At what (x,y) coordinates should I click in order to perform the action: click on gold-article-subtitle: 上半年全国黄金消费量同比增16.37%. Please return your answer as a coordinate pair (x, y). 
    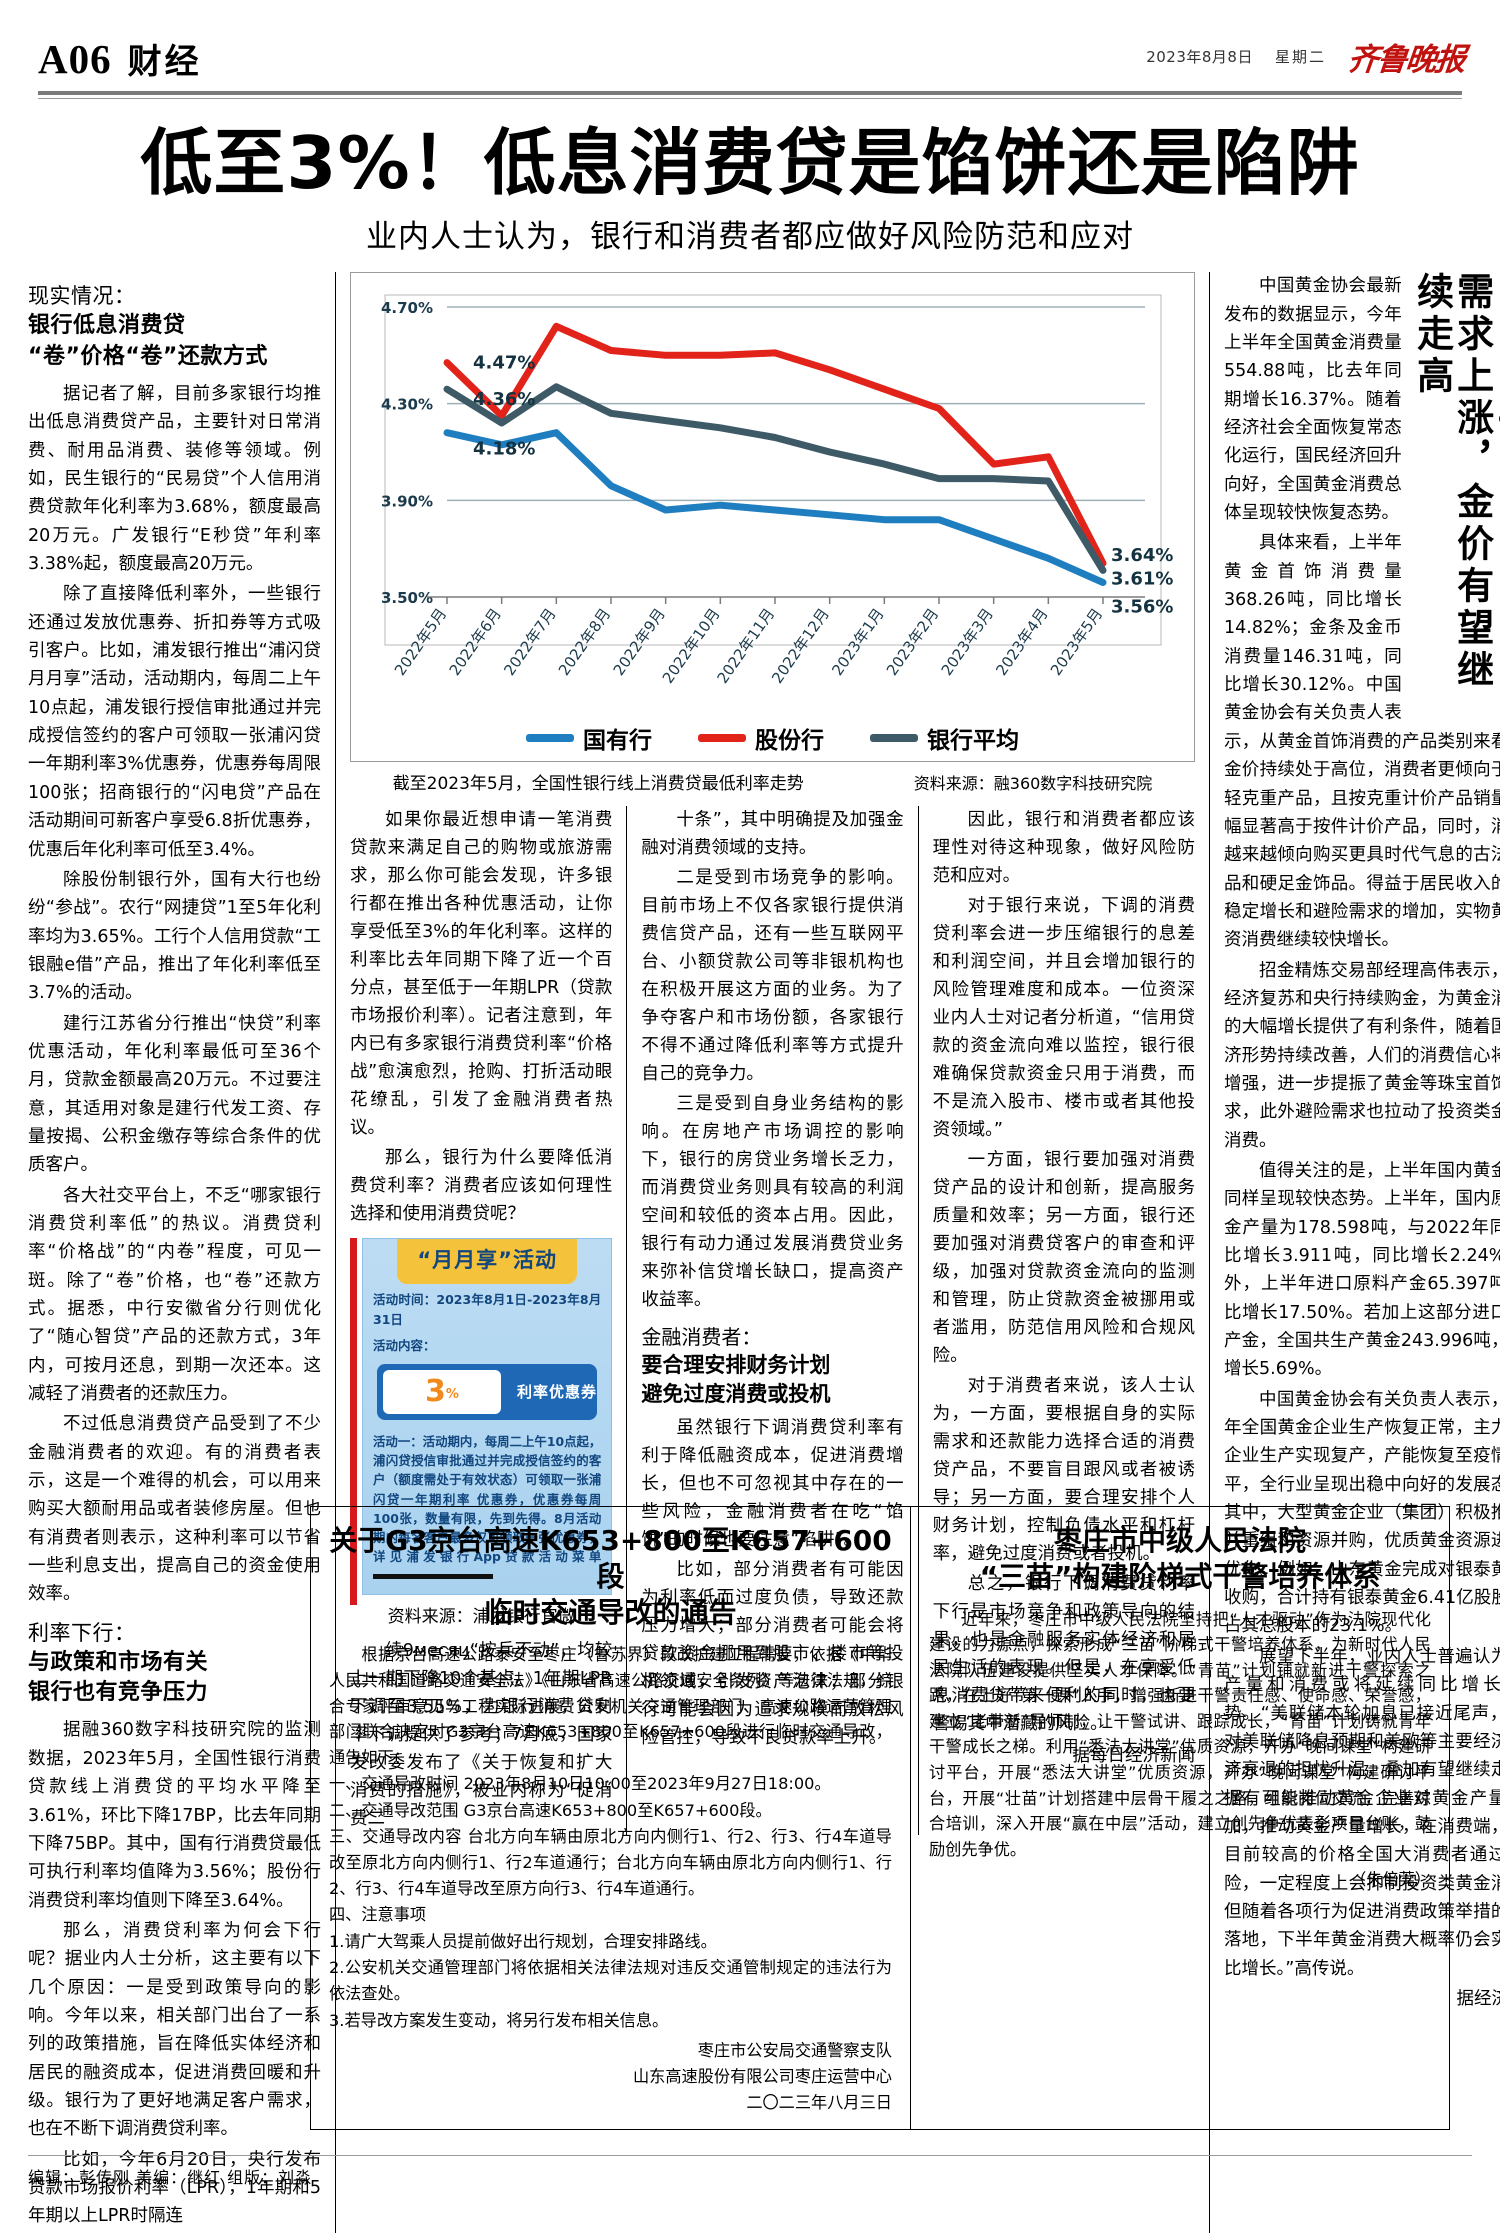
    Looking at the image, I should click on (1497, 356).